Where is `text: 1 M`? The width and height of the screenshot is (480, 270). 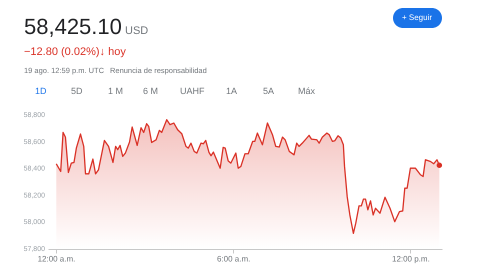
text: 1 M is located at coordinates (116, 91).